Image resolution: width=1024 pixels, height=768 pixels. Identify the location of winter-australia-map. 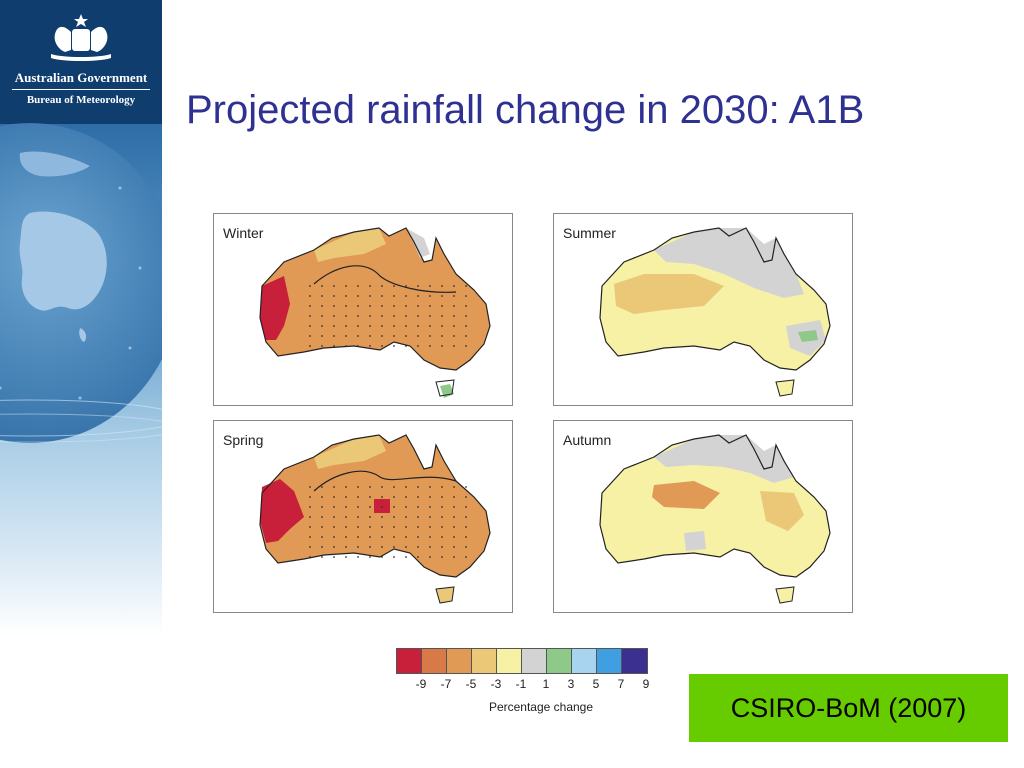
(375, 312).